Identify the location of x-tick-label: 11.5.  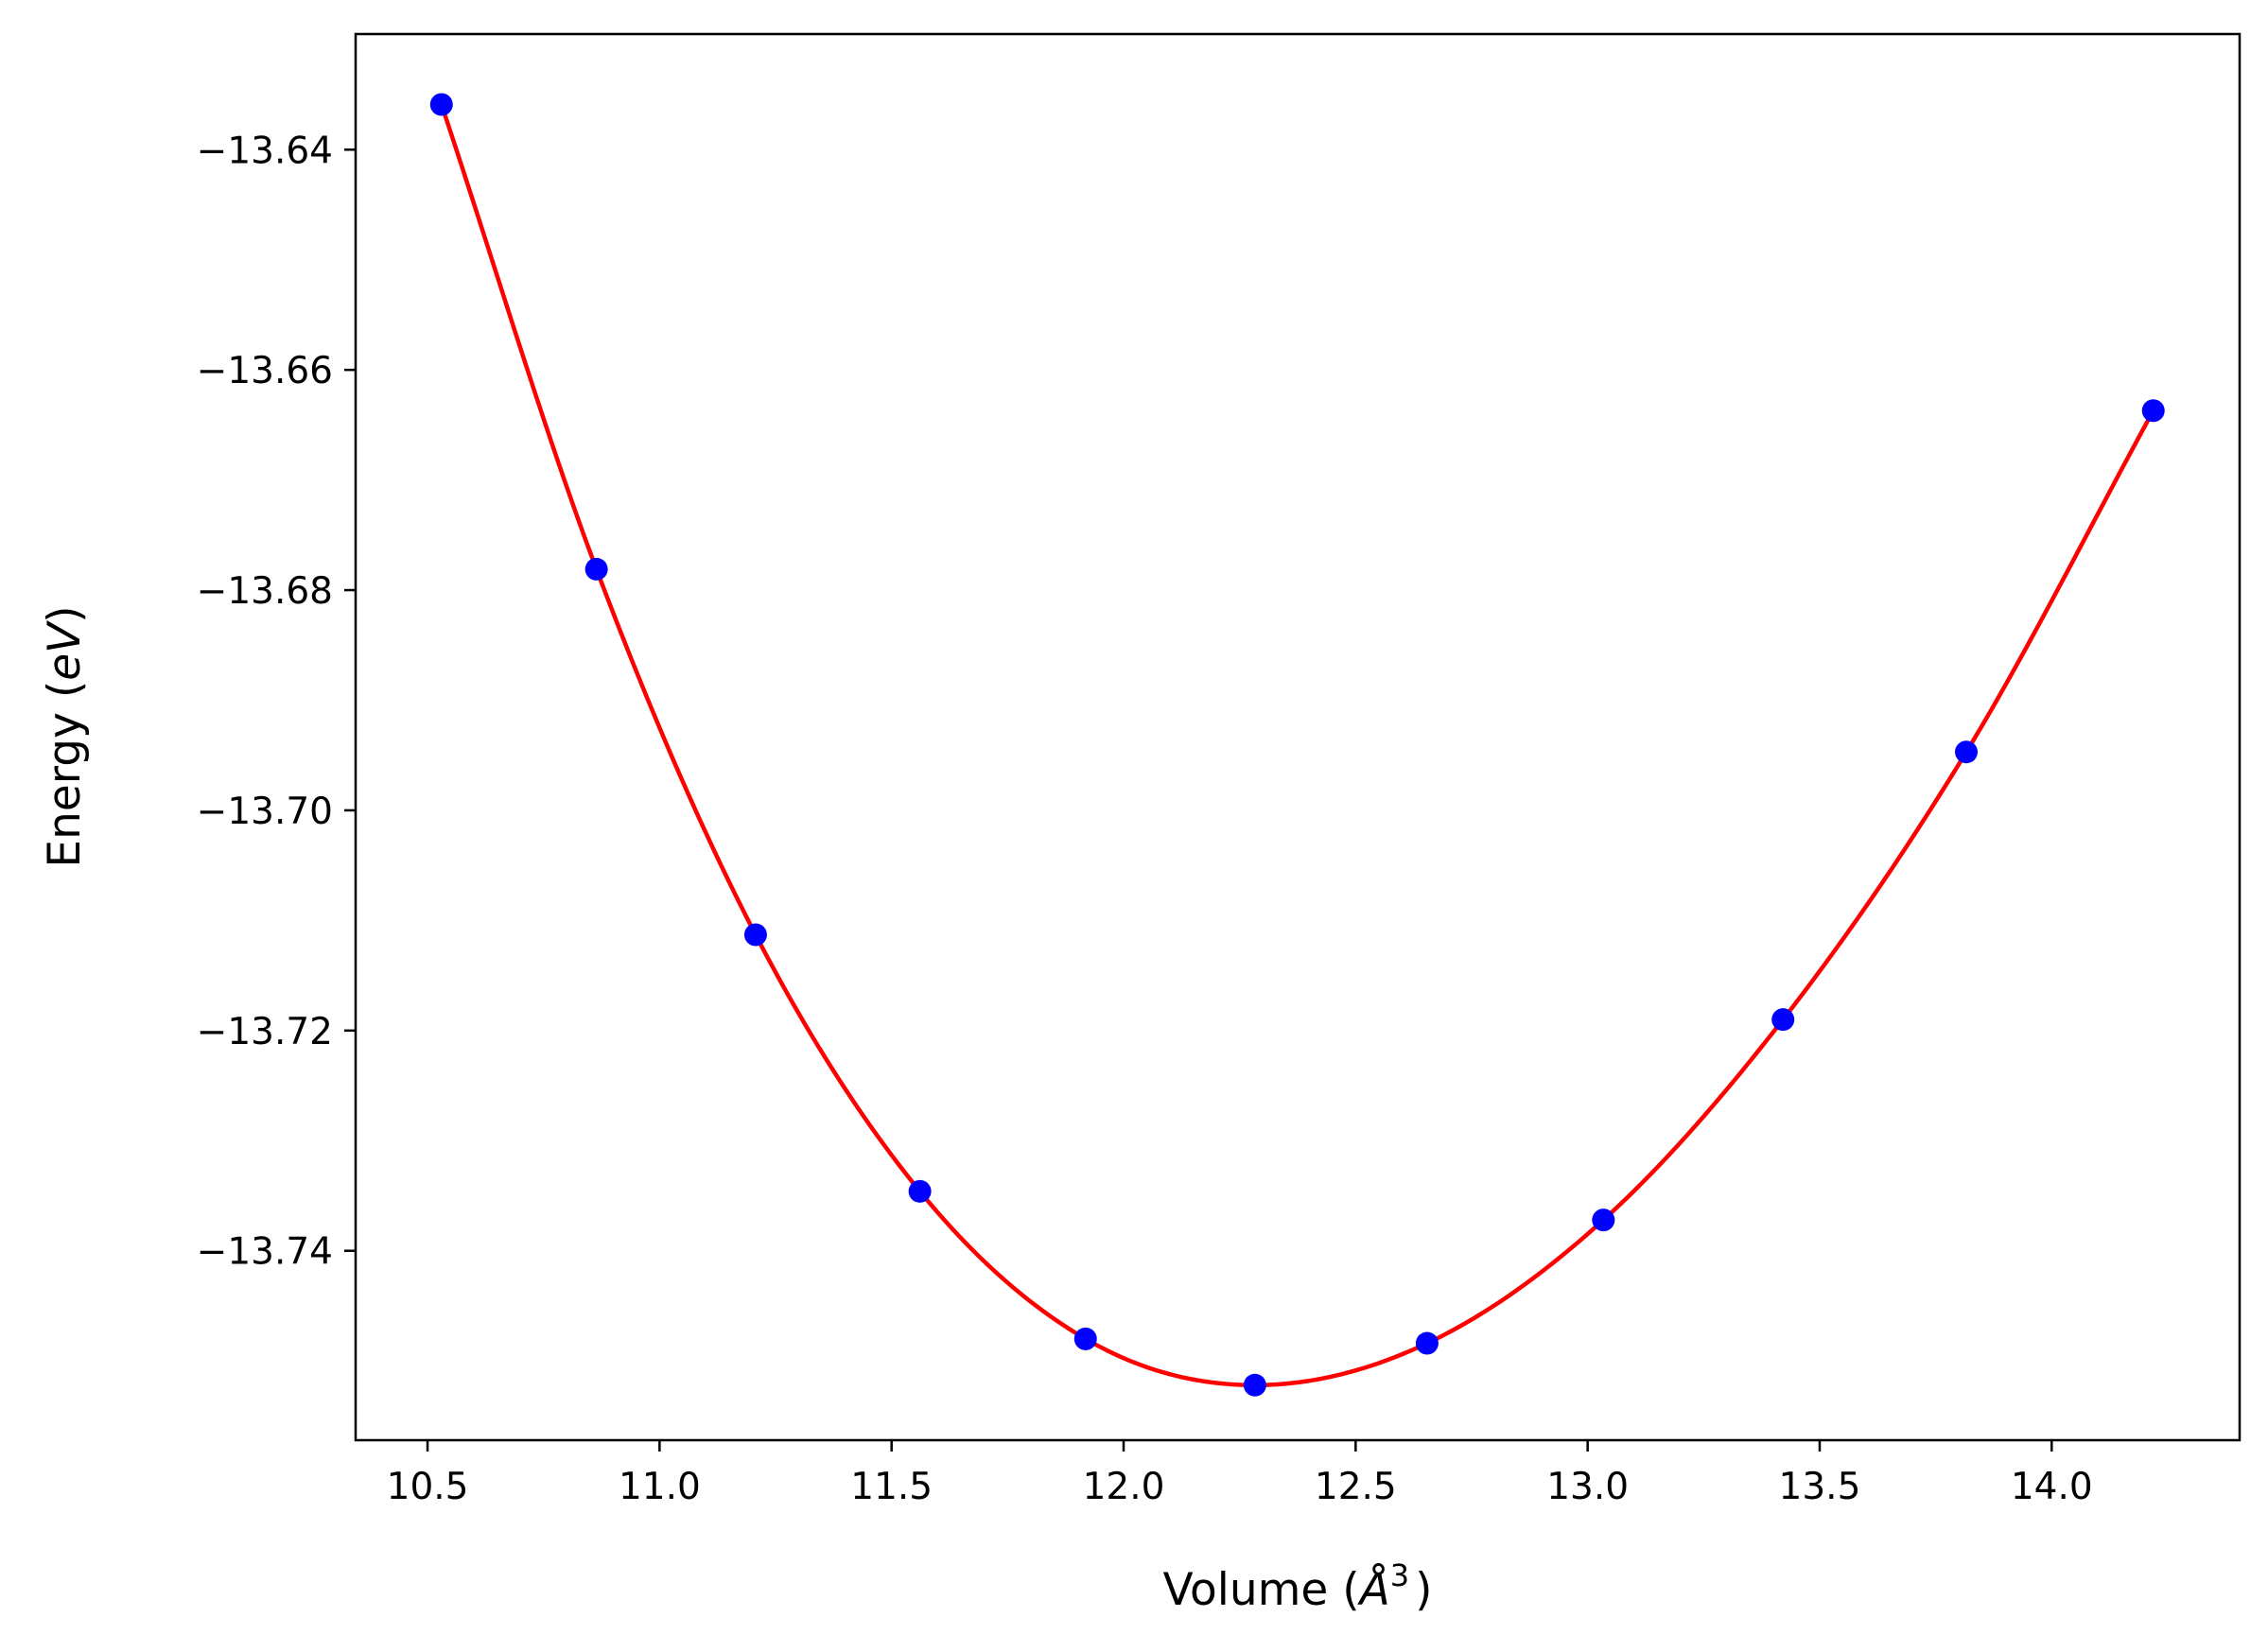
(891, 1487).